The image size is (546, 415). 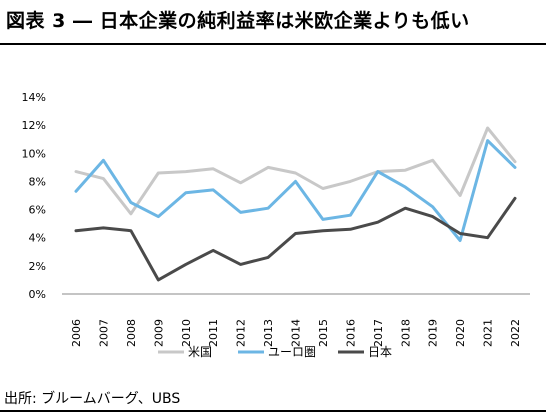 I want to click on x-tick-label: 2022, so click(x=515, y=333).